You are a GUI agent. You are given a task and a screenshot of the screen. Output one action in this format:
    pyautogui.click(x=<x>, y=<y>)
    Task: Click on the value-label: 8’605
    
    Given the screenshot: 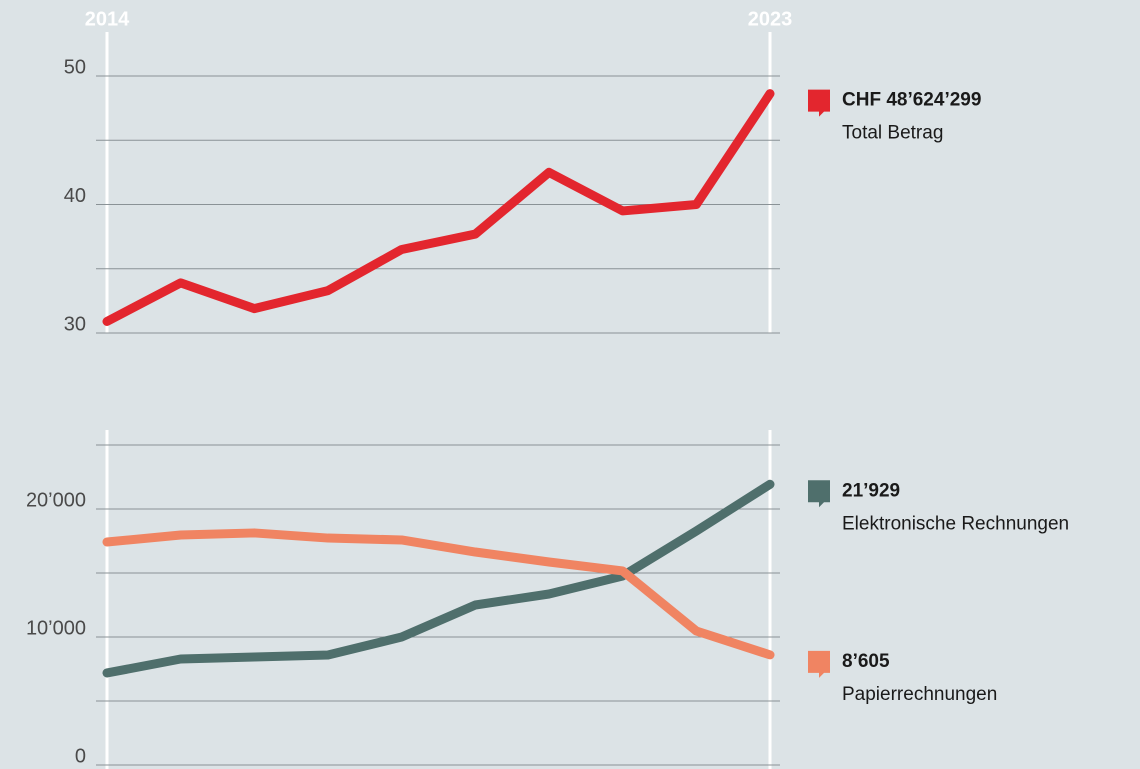 What is the action you would take?
    pyautogui.click(x=866, y=661)
    